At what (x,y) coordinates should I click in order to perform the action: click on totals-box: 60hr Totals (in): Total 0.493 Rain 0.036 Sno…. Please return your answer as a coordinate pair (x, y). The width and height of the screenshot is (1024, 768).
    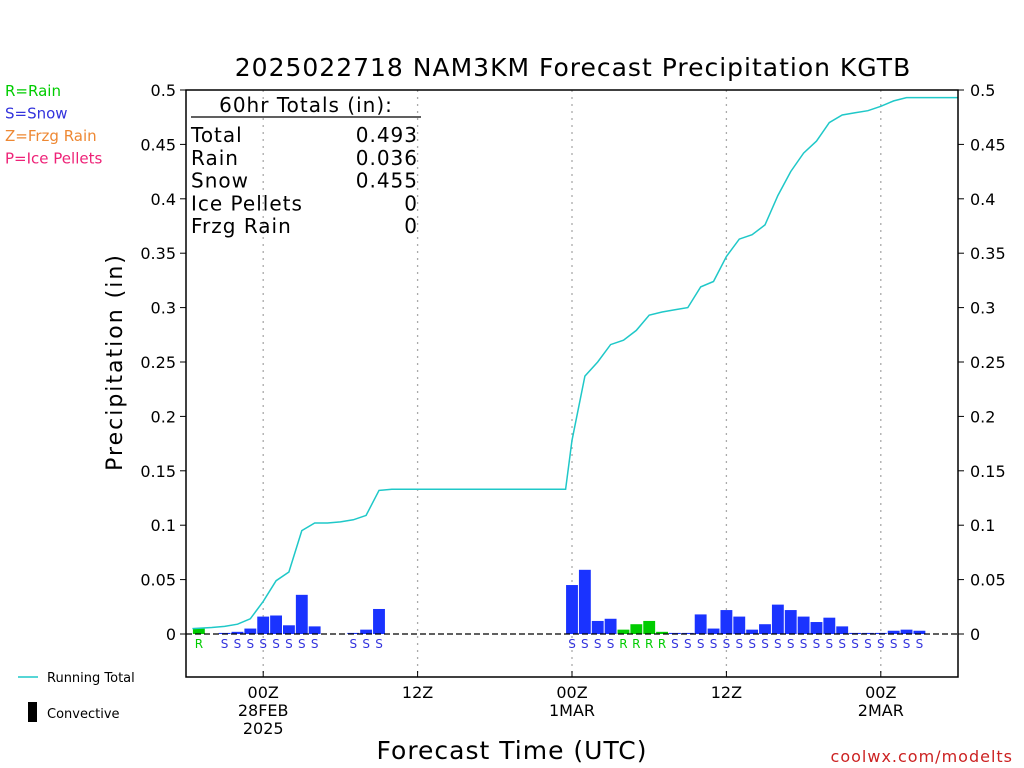
    Looking at the image, I should click on (305, 165).